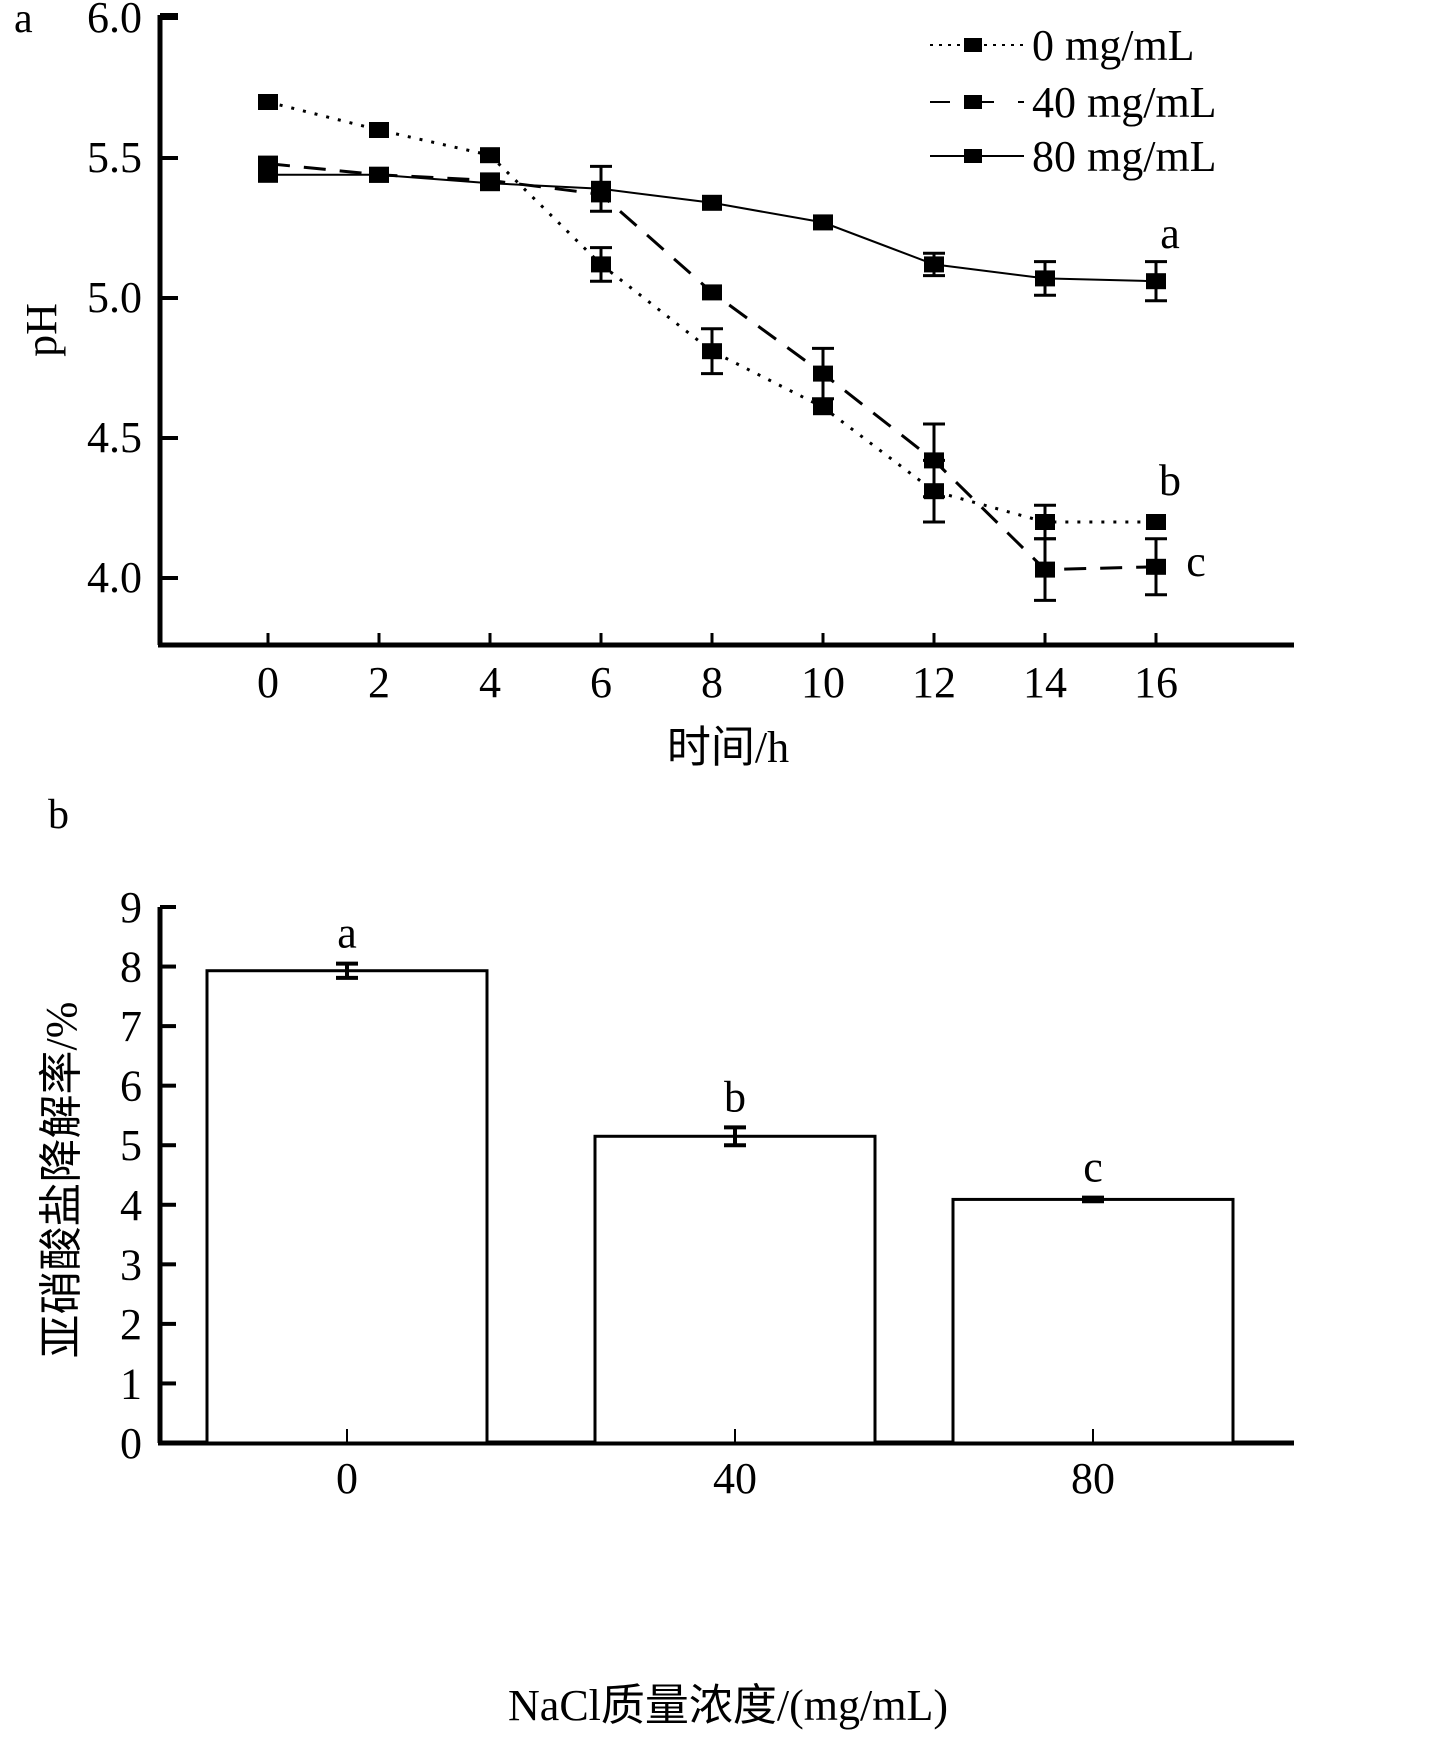 Image resolution: width=1438 pixels, height=1742 pixels. I want to click on panel-b-x-axis-title: NaCl质量浓度/(mg/mL), so click(728, 1705).